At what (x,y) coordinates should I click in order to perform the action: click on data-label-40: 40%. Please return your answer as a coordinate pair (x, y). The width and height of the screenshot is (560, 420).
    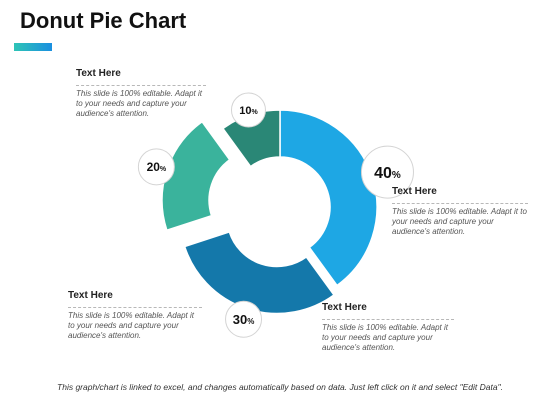
    Looking at the image, I should click on (387, 173).